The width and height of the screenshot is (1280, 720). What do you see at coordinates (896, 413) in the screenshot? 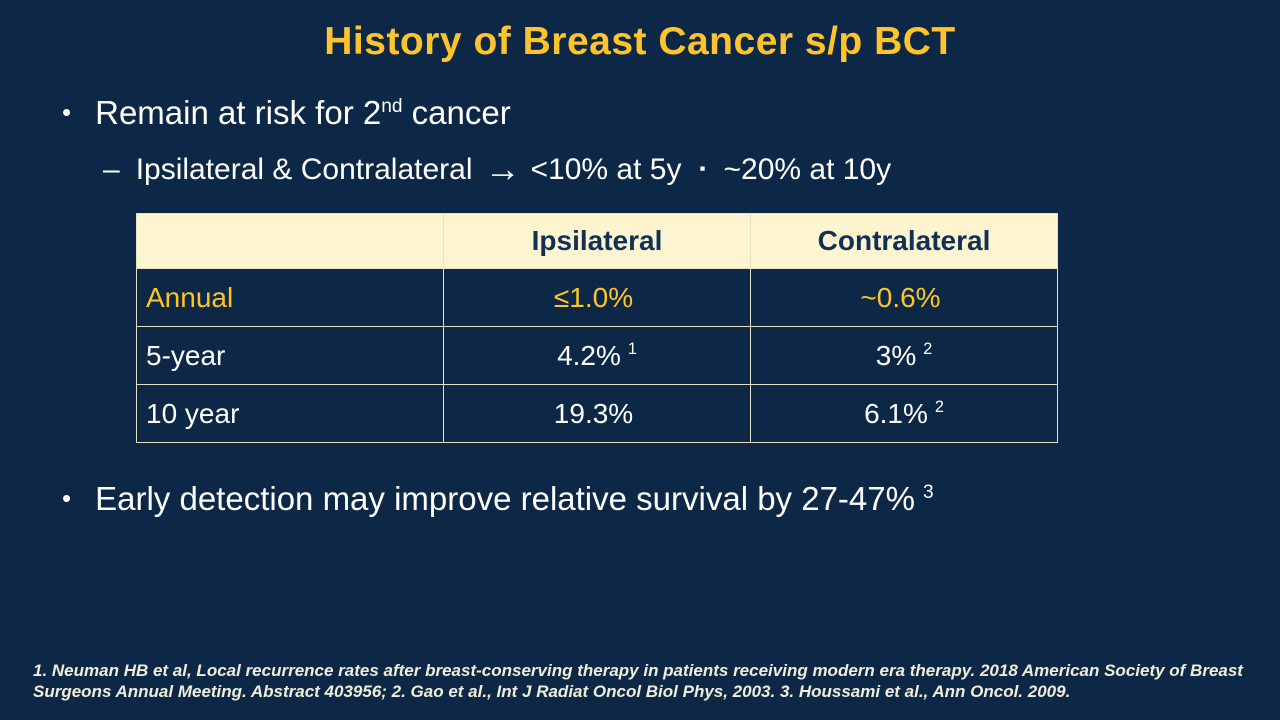
I see `cell-value: 6.1%` at bounding box center [896, 413].